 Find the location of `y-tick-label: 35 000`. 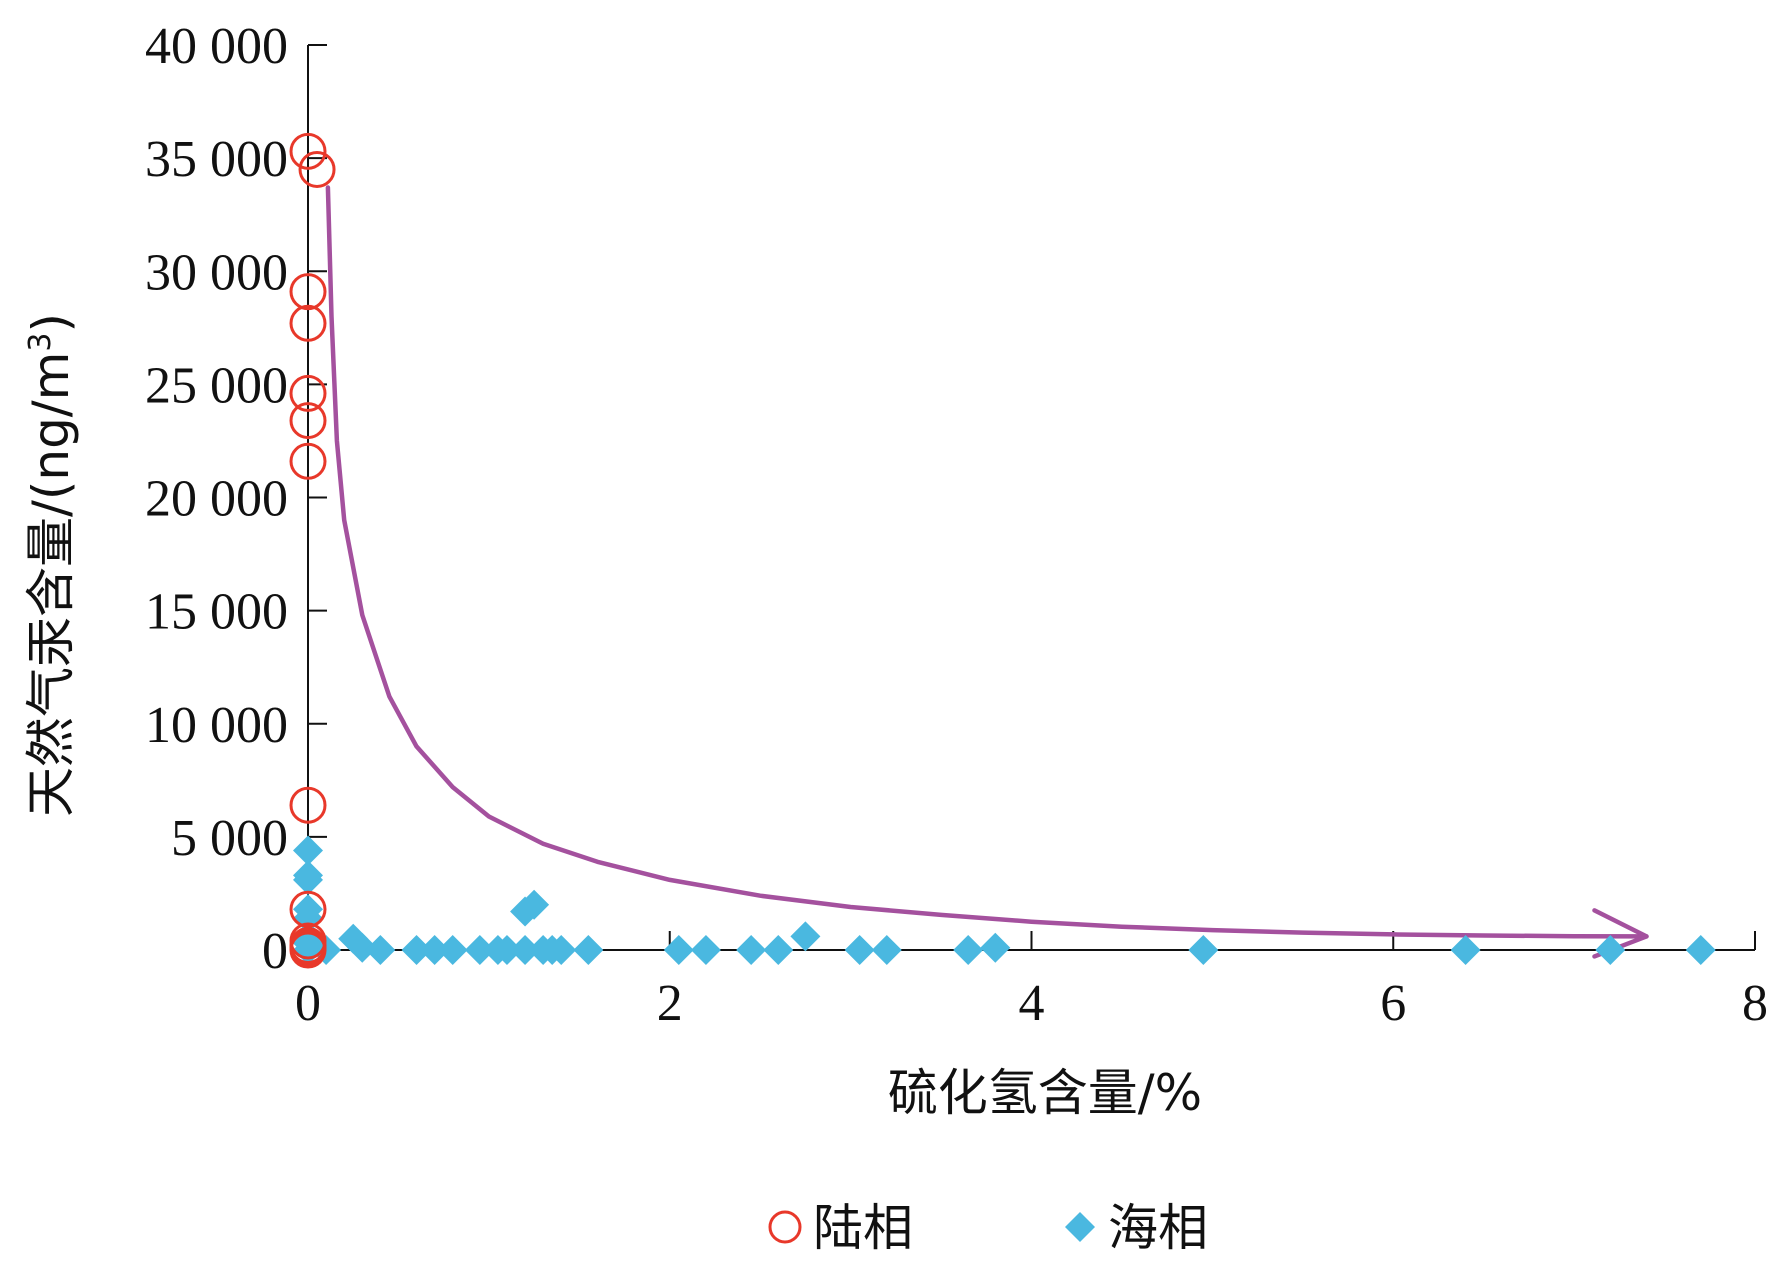

y-tick-label: 35 000 is located at coordinates (216, 159).